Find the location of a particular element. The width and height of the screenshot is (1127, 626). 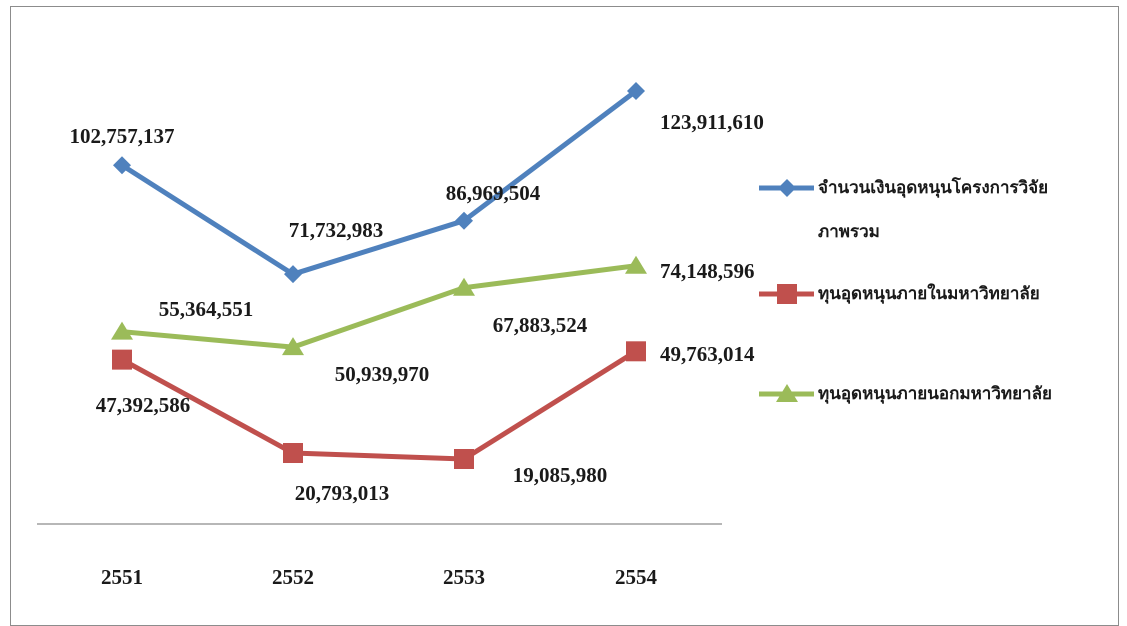

x-tick-label: 2553 is located at coordinates (464, 577).